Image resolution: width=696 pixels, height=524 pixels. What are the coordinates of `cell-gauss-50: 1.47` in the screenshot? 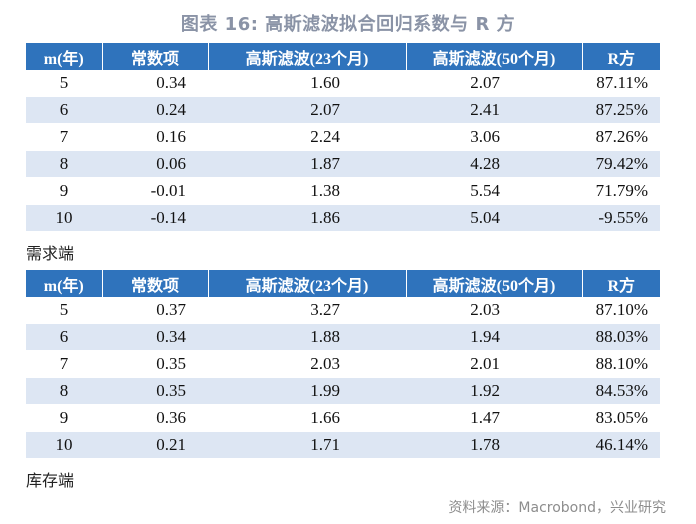 It's located at (494, 418).